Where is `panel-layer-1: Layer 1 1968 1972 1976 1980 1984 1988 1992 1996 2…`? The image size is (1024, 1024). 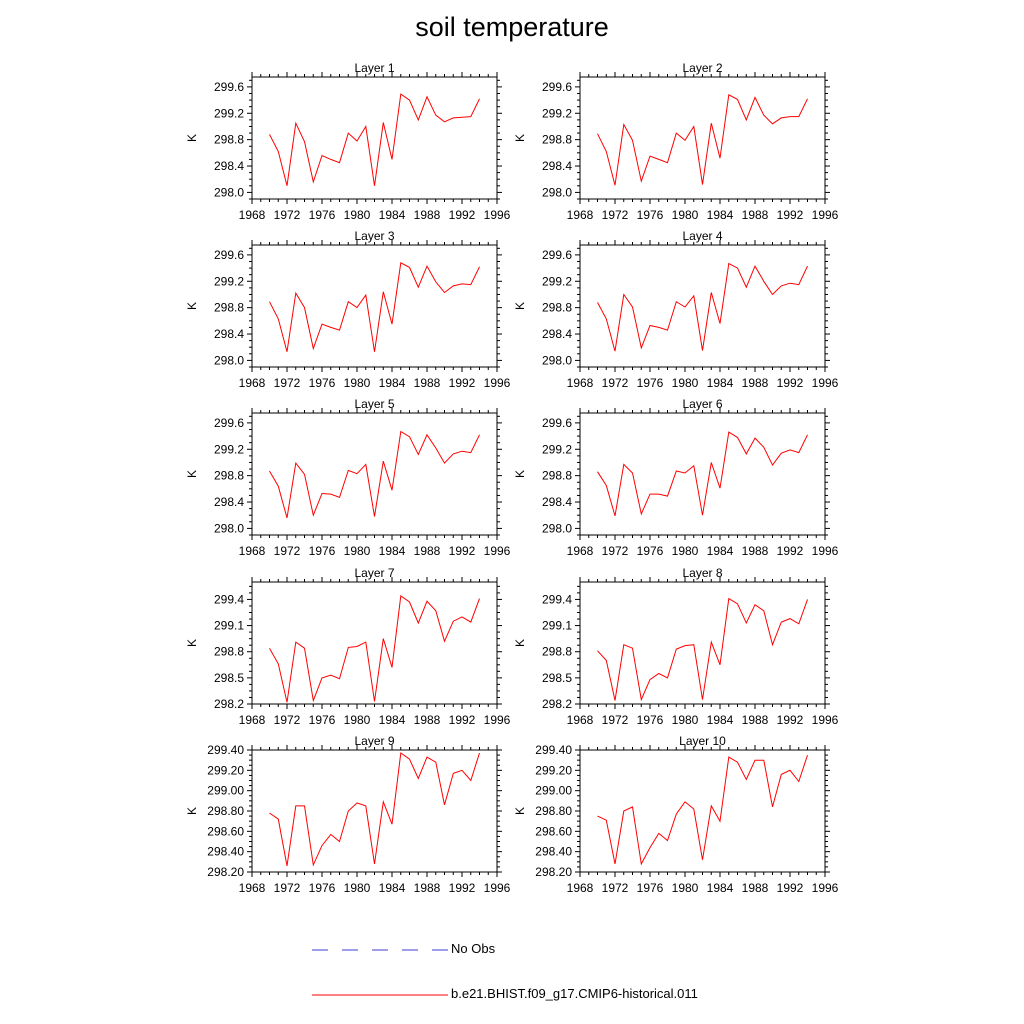
panel-layer-1: Layer 1 1968 1972 1976 1980 1984 1988 1992 1996 2… is located at coordinates (348, 141).